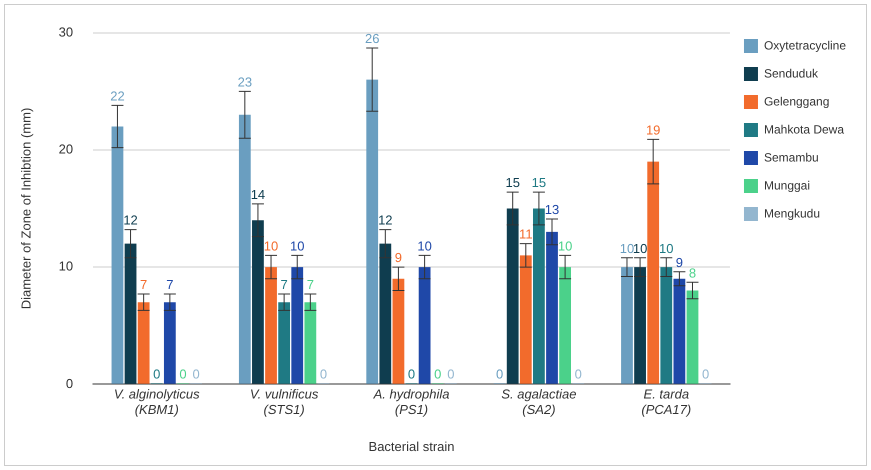  What do you see at coordinates (787, 185) in the screenshot?
I see `legend-label: Munggai` at bounding box center [787, 185].